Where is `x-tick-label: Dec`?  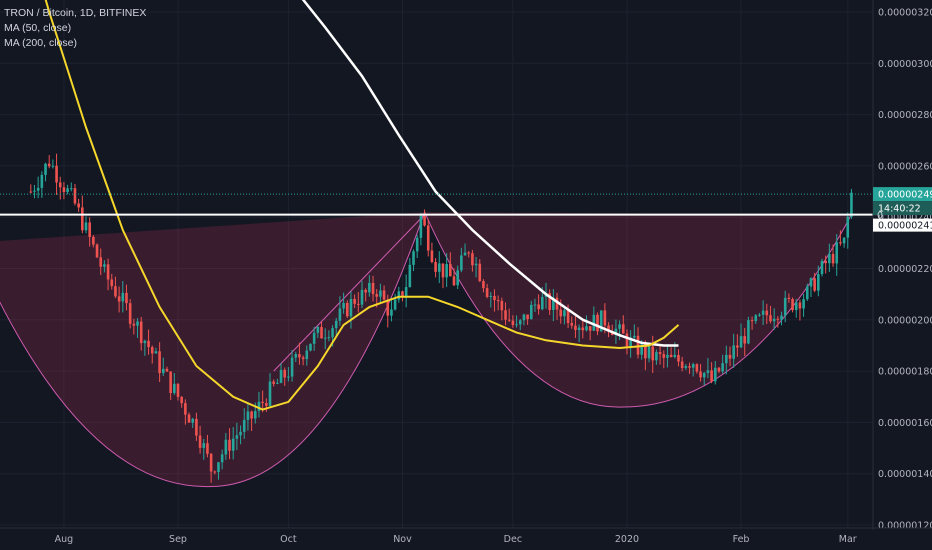 x-tick-label: Dec is located at coordinates (513, 539).